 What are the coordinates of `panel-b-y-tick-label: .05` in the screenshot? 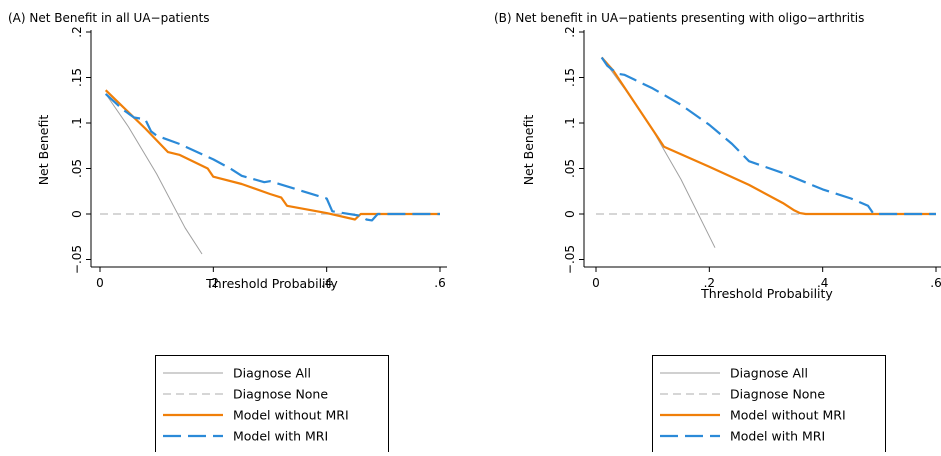 It's located at (570, 168).